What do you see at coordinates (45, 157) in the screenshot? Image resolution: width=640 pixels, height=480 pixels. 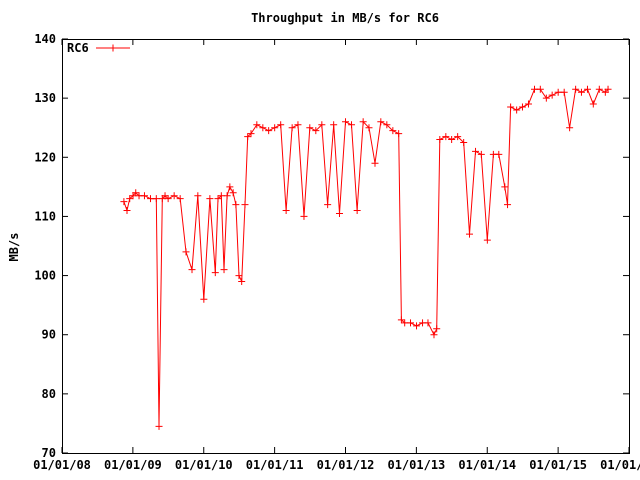 I see `y-tick-label: 120` at bounding box center [45, 157].